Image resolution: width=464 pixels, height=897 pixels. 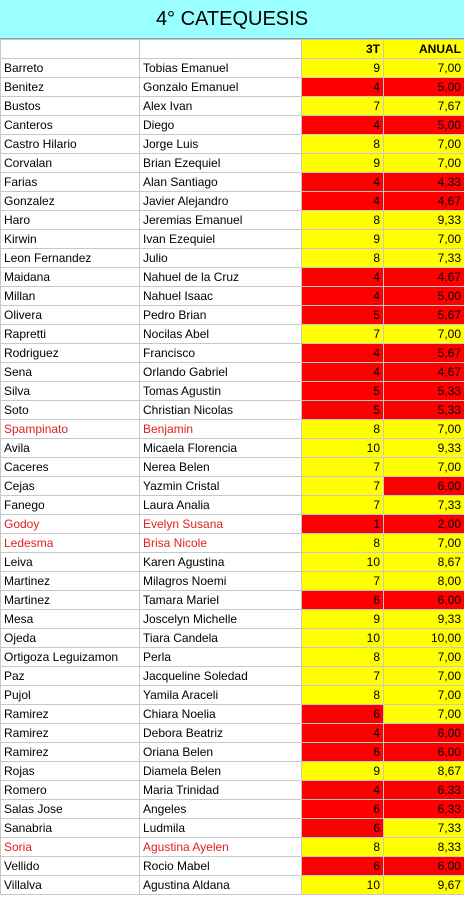 What do you see at coordinates (220, 277) in the screenshot?
I see `name-cell: Nahuel de la Cruz` at bounding box center [220, 277].